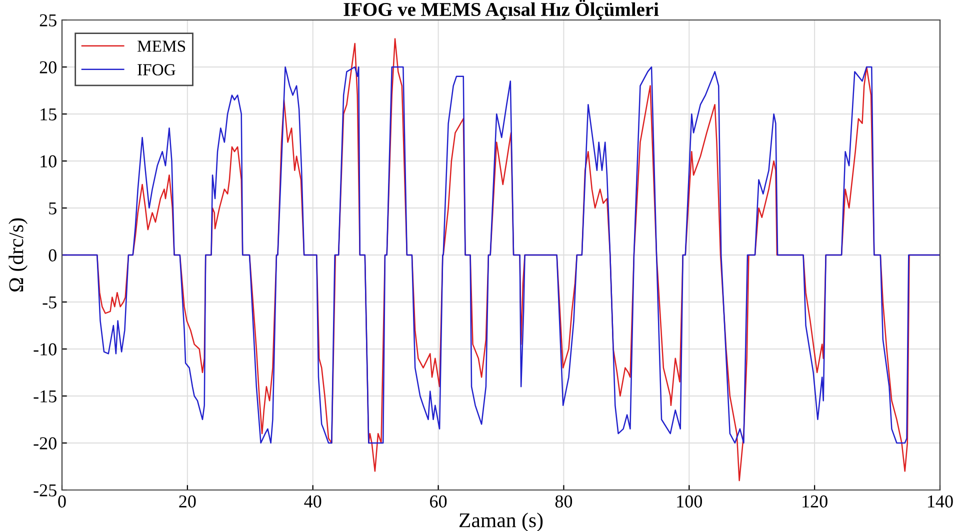 Image resolution: width=960 pixels, height=531 pixels. Describe the element at coordinates (815, 501) in the screenshot. I see `x-tick-label: 120` at that location.